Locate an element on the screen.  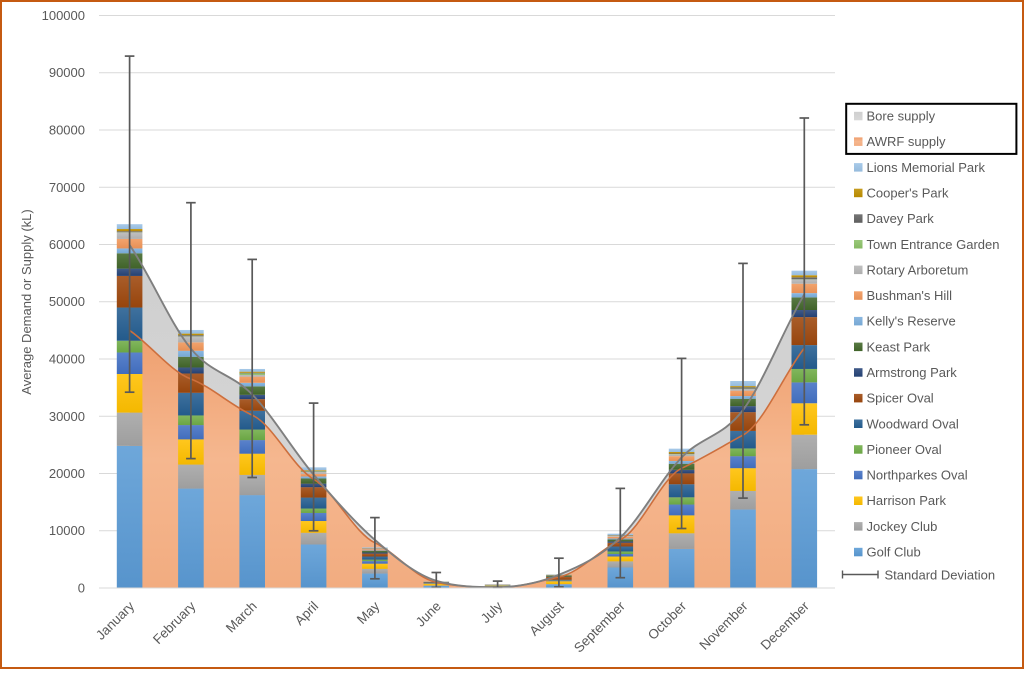
svg-text: Standard Deviation is located at coordinates (940, 574).